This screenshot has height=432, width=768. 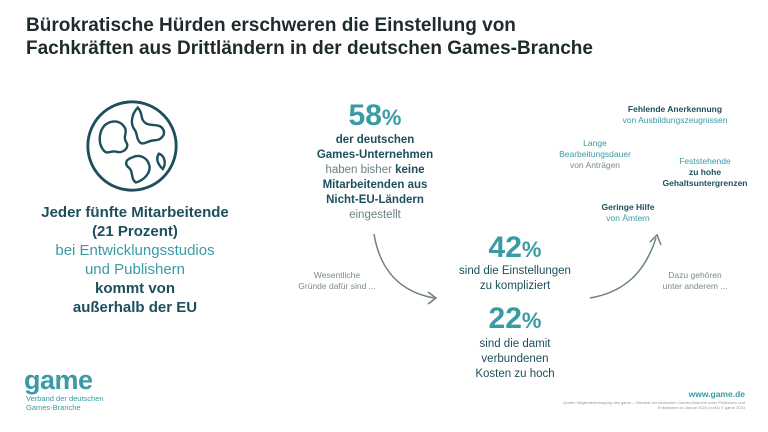 I want to click on stat-42-number: 42%, so click(x=515, y=247).